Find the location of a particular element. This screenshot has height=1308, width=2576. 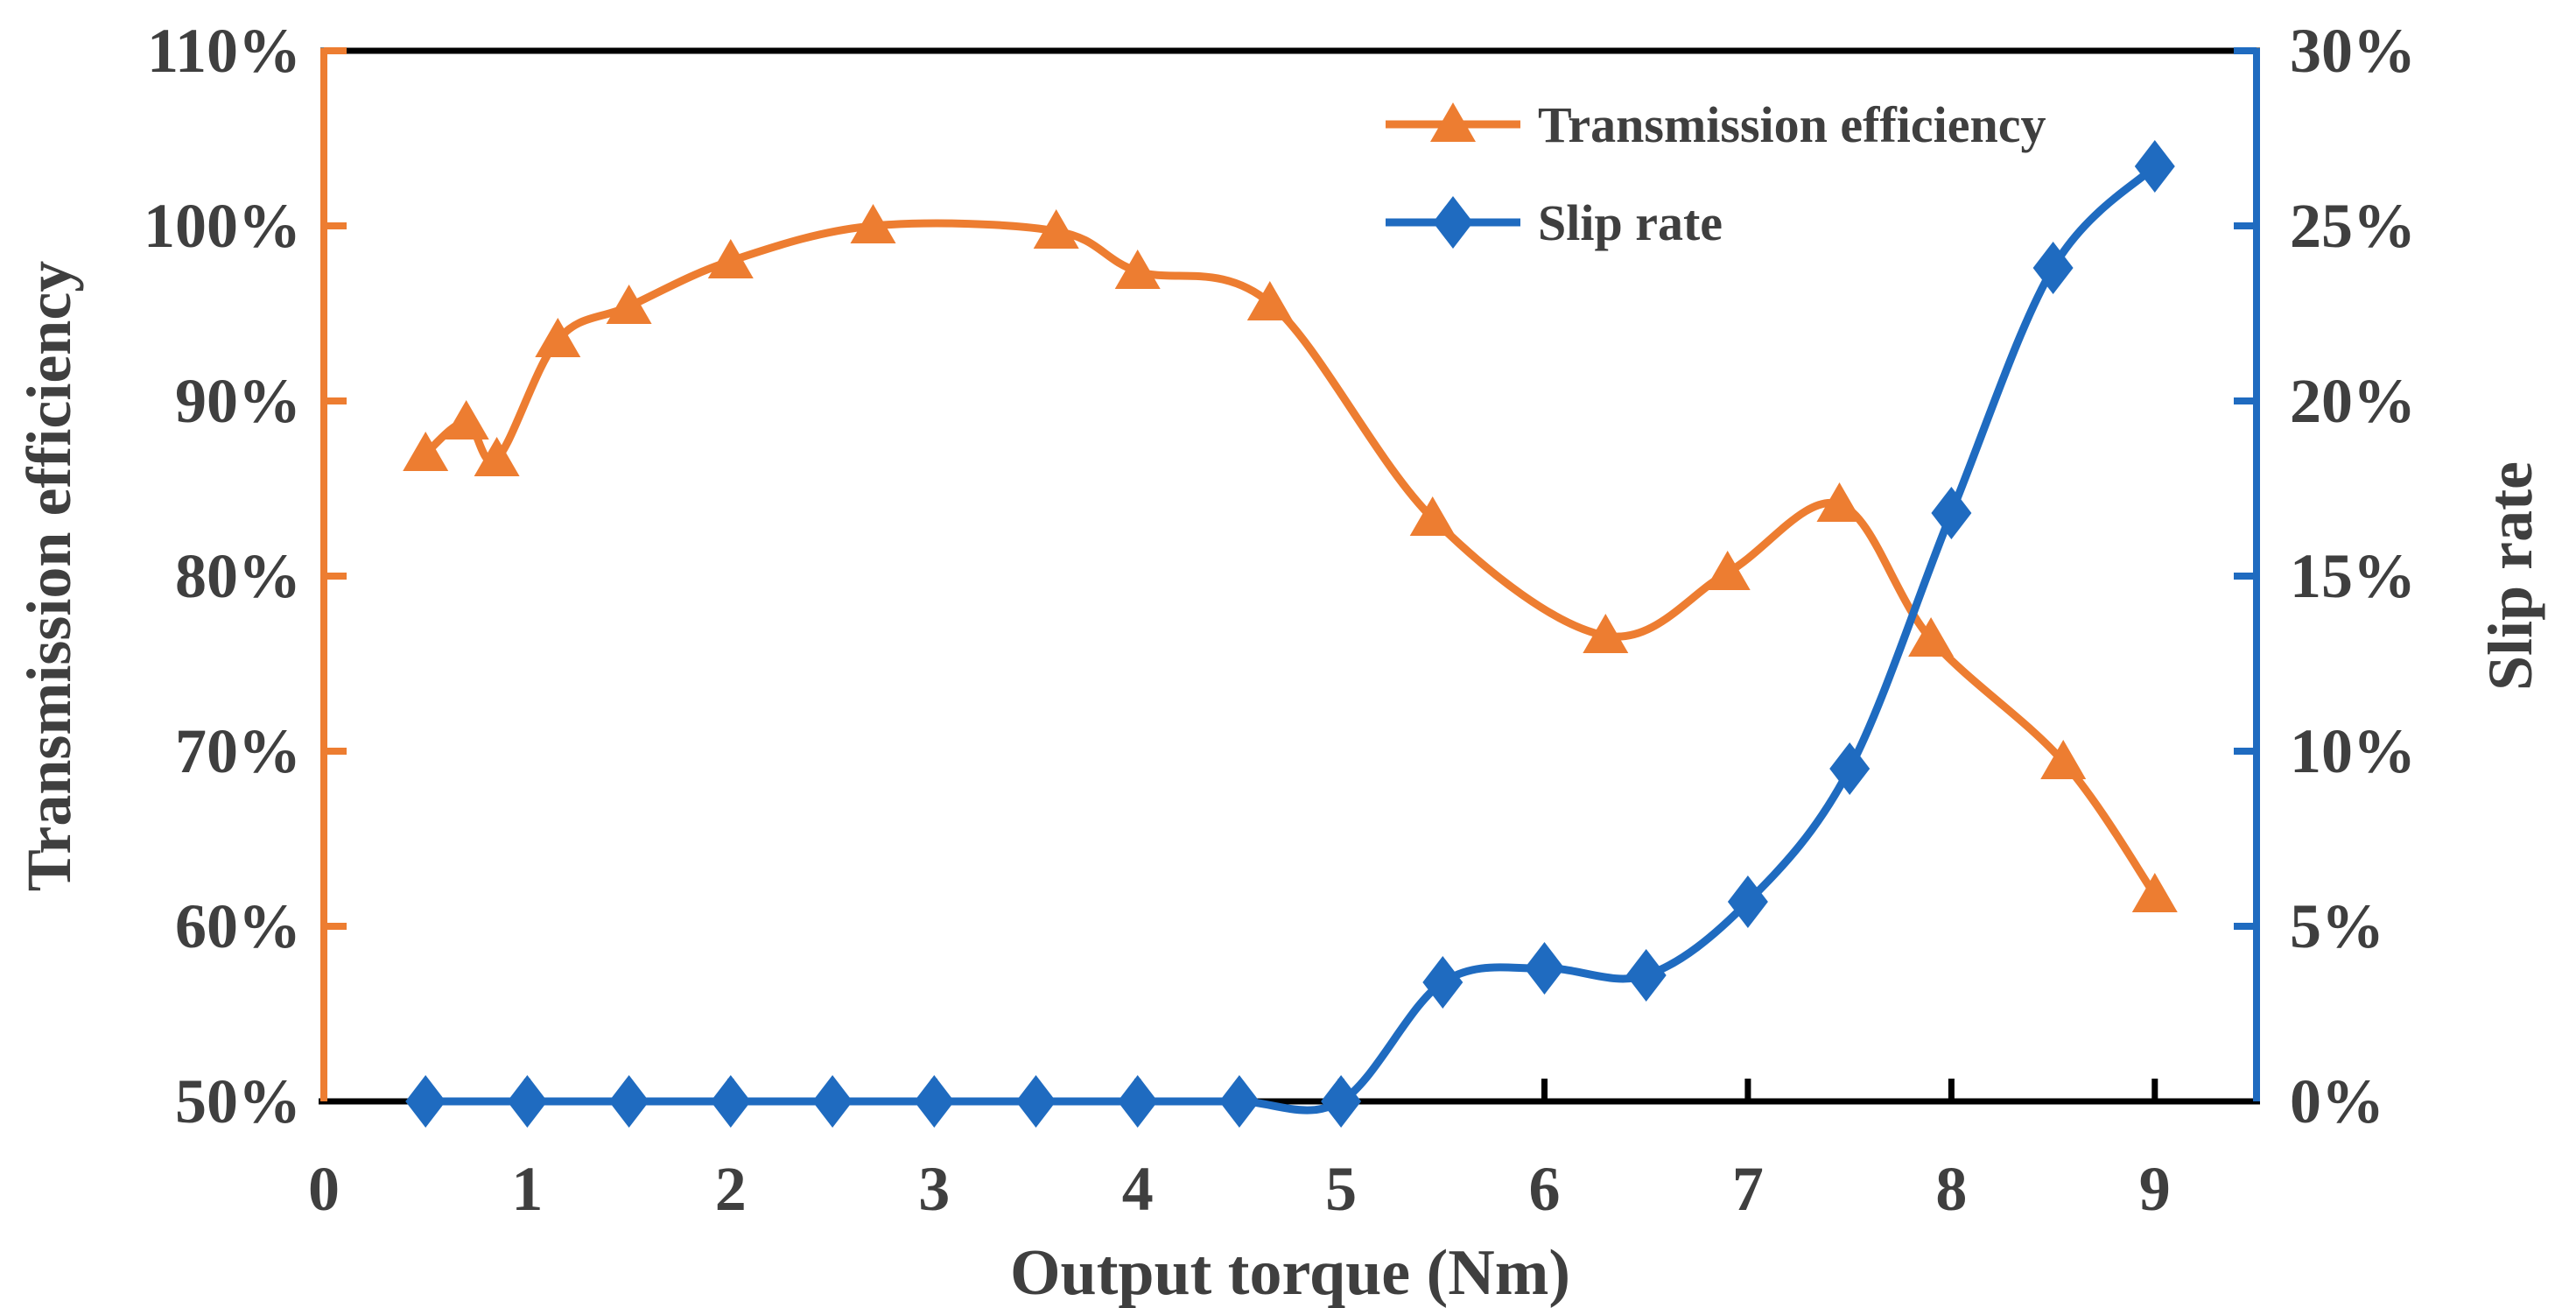

legend-item-efficiency: Transmission efficiency is located at coordinates (1716, 124).